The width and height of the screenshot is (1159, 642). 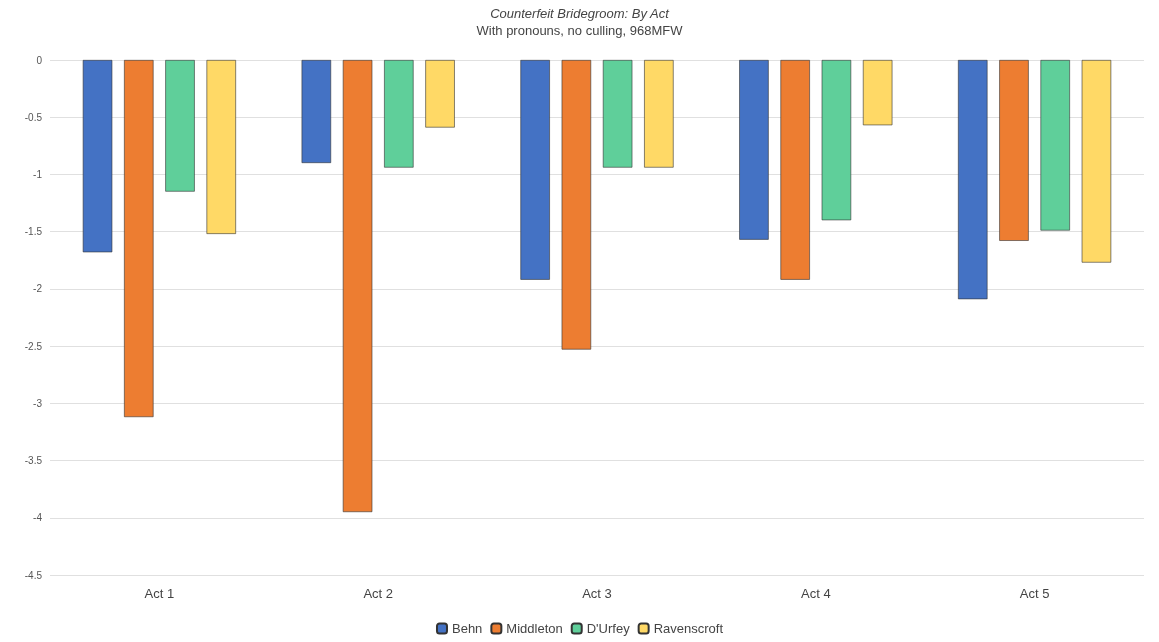 I want to click on y-tick-label: -4, so click(x=38, y=518).